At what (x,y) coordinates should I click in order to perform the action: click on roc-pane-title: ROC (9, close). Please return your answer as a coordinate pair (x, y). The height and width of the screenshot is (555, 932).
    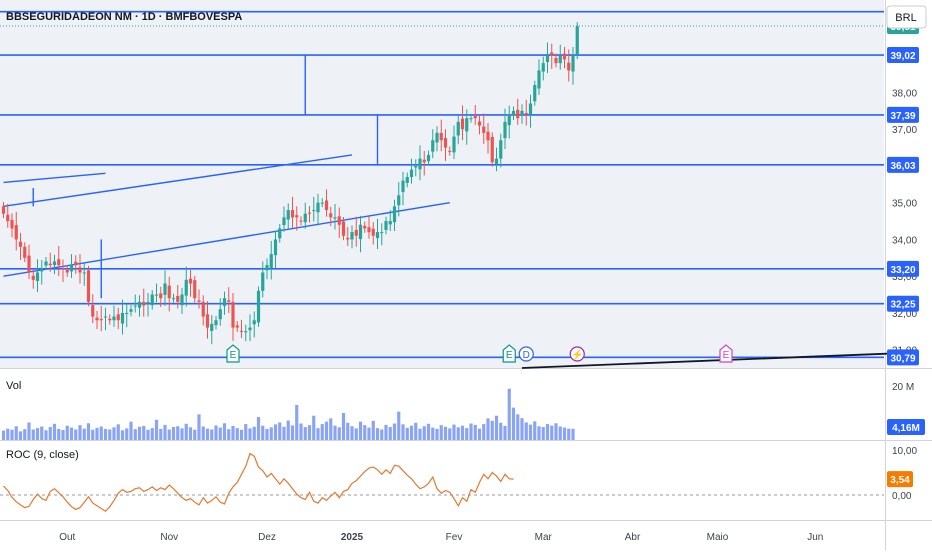
    Looking at the image, I should click on (42, 455).